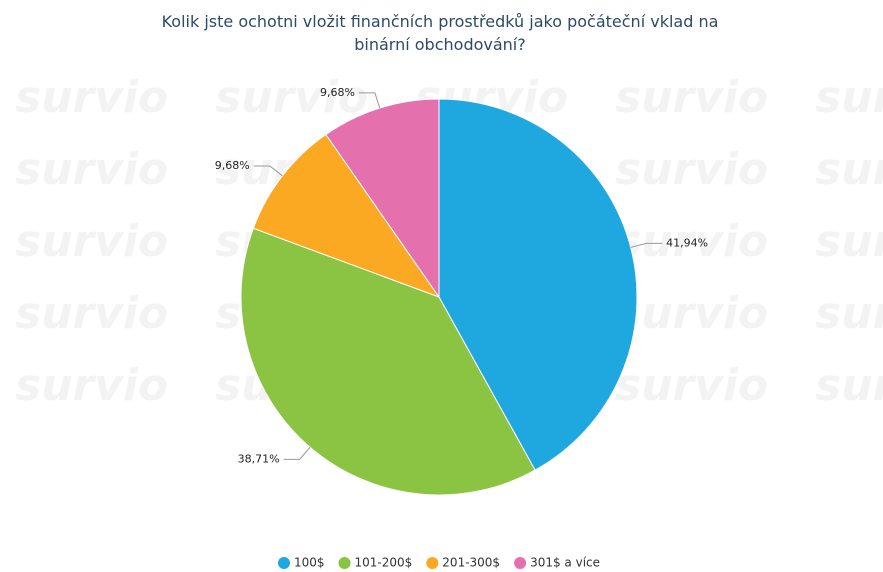 The width and height of the screenshot is (883, 572). Describe the element at coordinates (259, 458) in the screenshot. I see `data-label: 38,71%` at that location.